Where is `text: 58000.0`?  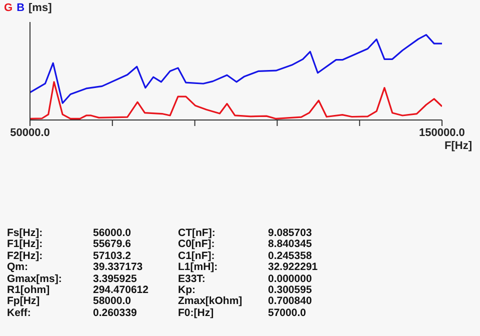
text: 58000.0 is located at coordinates (112, 301).